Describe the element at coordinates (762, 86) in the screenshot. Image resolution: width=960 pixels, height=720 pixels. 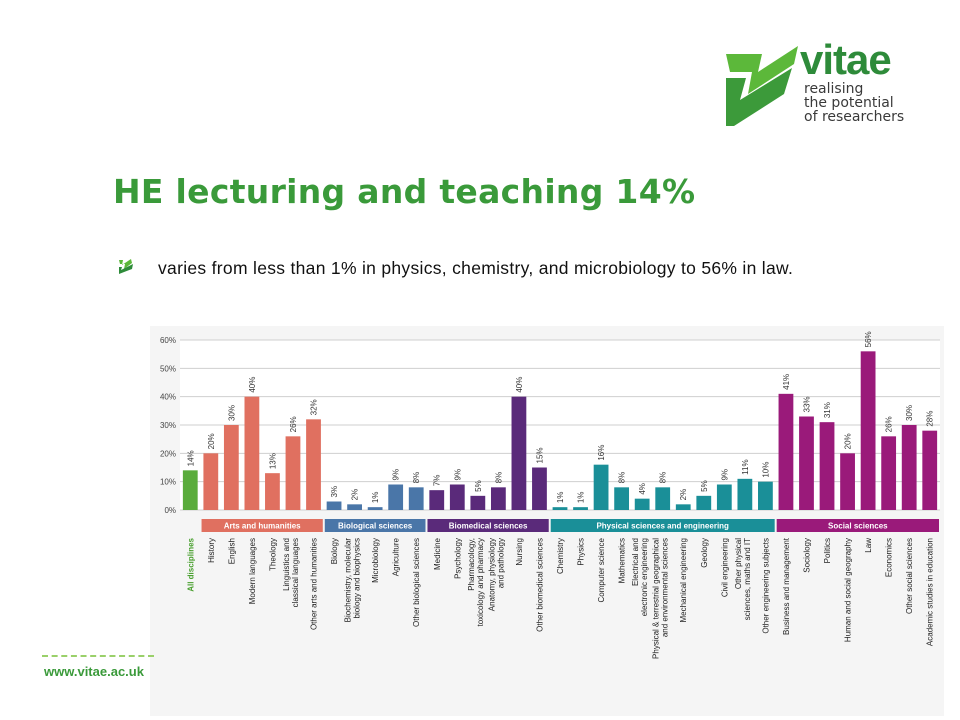
I see `vitae-mark-icon` at that location.